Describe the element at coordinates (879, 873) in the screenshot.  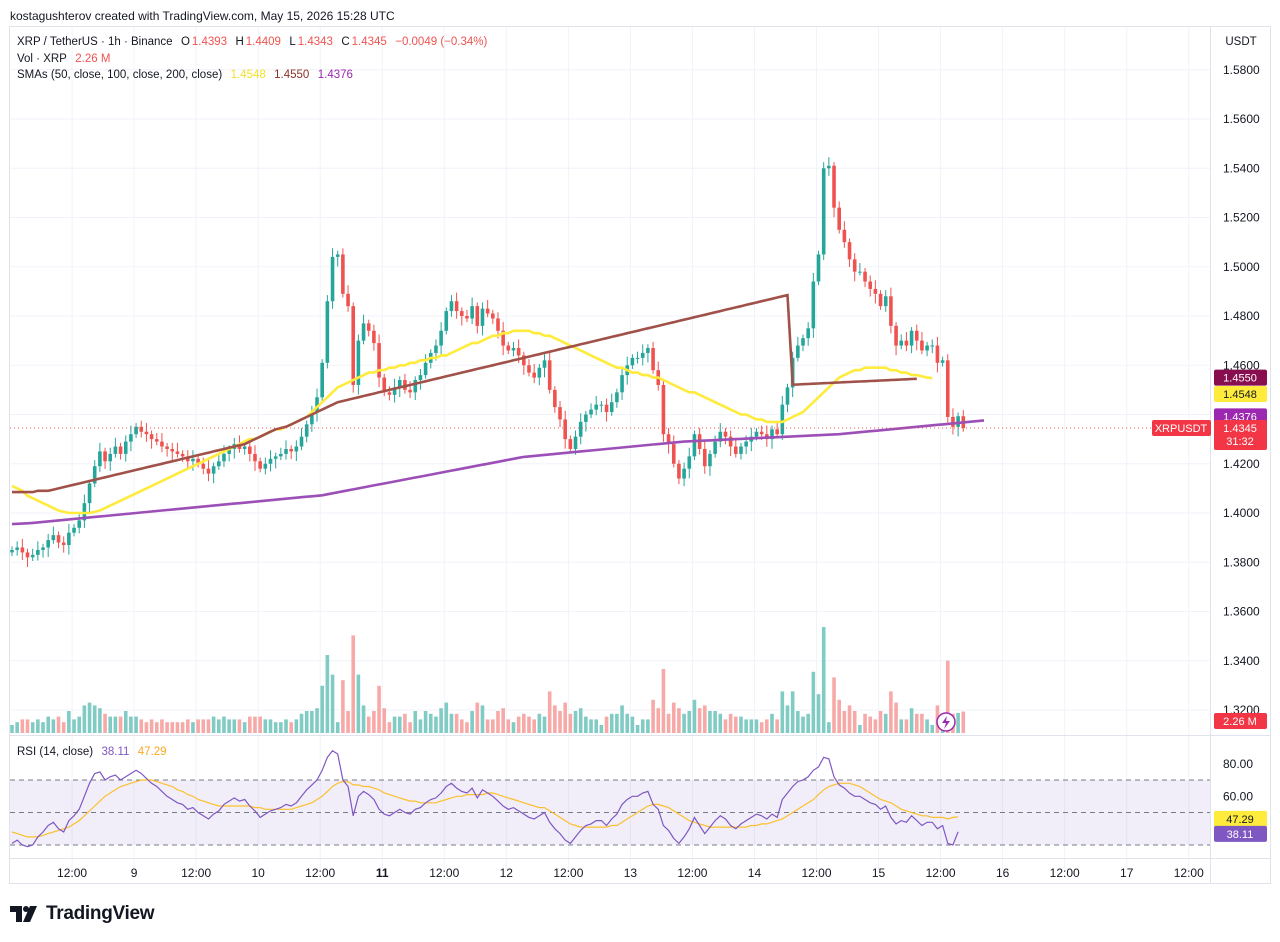
I see `time-tick-label: 15` at that location.